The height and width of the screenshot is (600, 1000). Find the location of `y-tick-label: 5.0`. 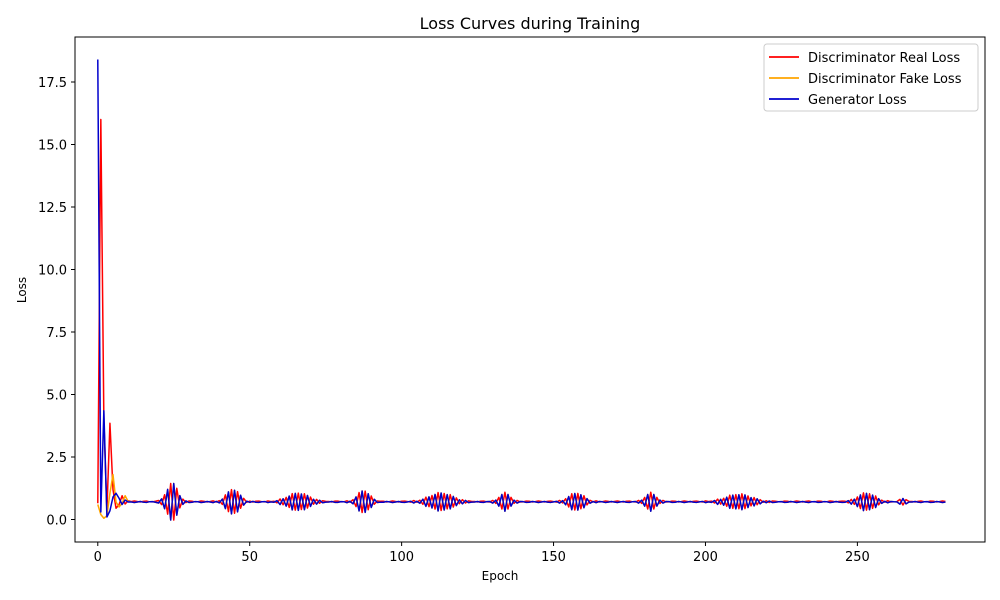

y-tick-label: 5.0 is located at coordinates (56, 396).